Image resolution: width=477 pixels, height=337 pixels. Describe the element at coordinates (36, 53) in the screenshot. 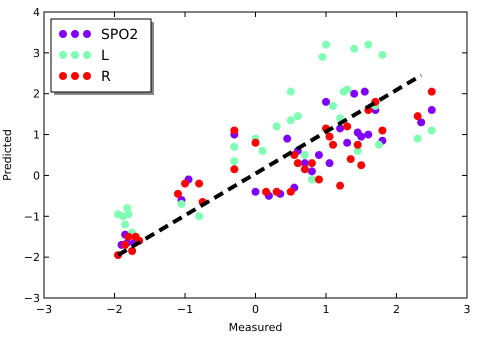

I see `y-tick-label: 3` at that location.